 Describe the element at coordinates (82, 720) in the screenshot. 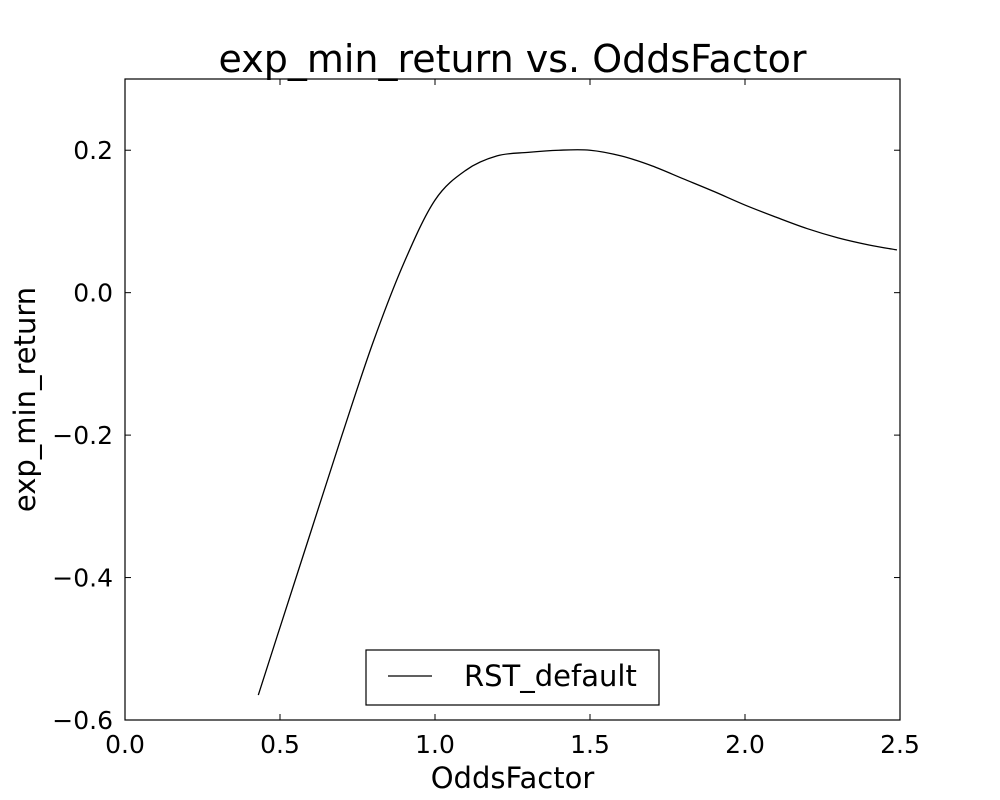

I see `y-tick-label: −0.6` at that location.